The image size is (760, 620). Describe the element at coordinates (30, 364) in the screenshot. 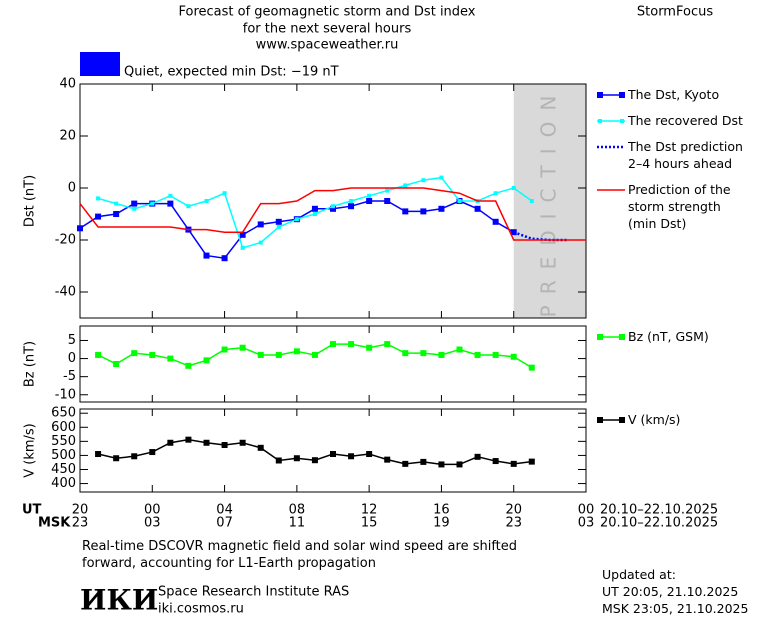

I see `y-axis-label: Bz (nT)` at that location.